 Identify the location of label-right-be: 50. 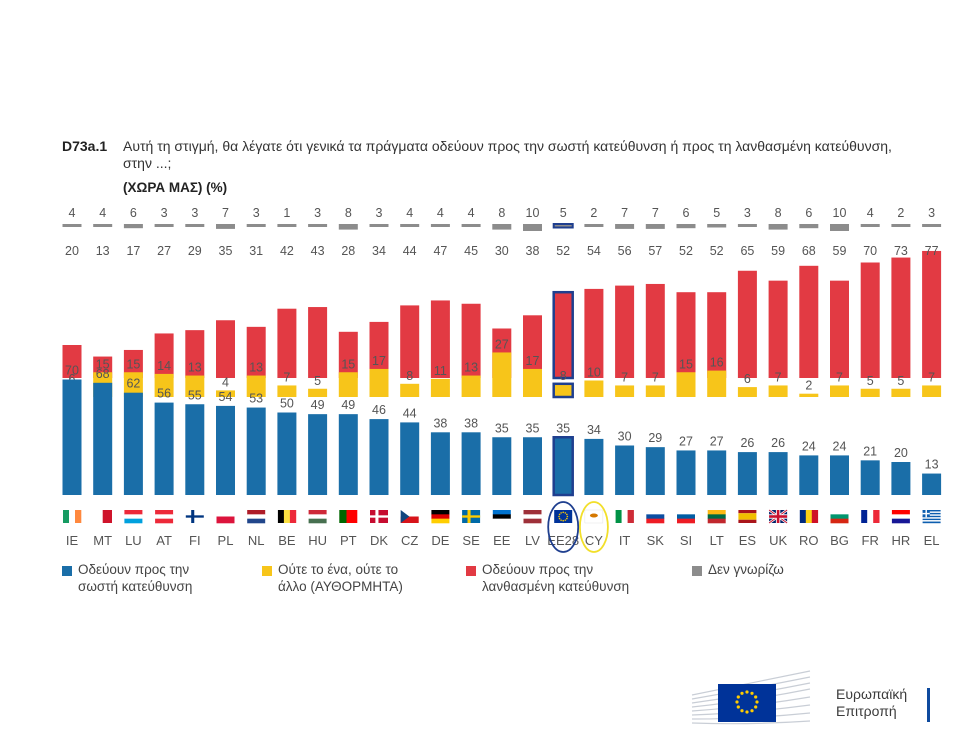
(287, 404).